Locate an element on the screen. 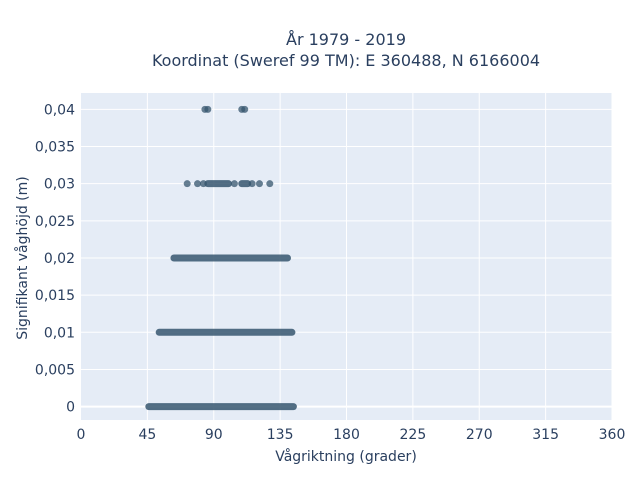 The image size is (640, 480). y-tick-label: 0,015 is located at coordinates (55, 296).